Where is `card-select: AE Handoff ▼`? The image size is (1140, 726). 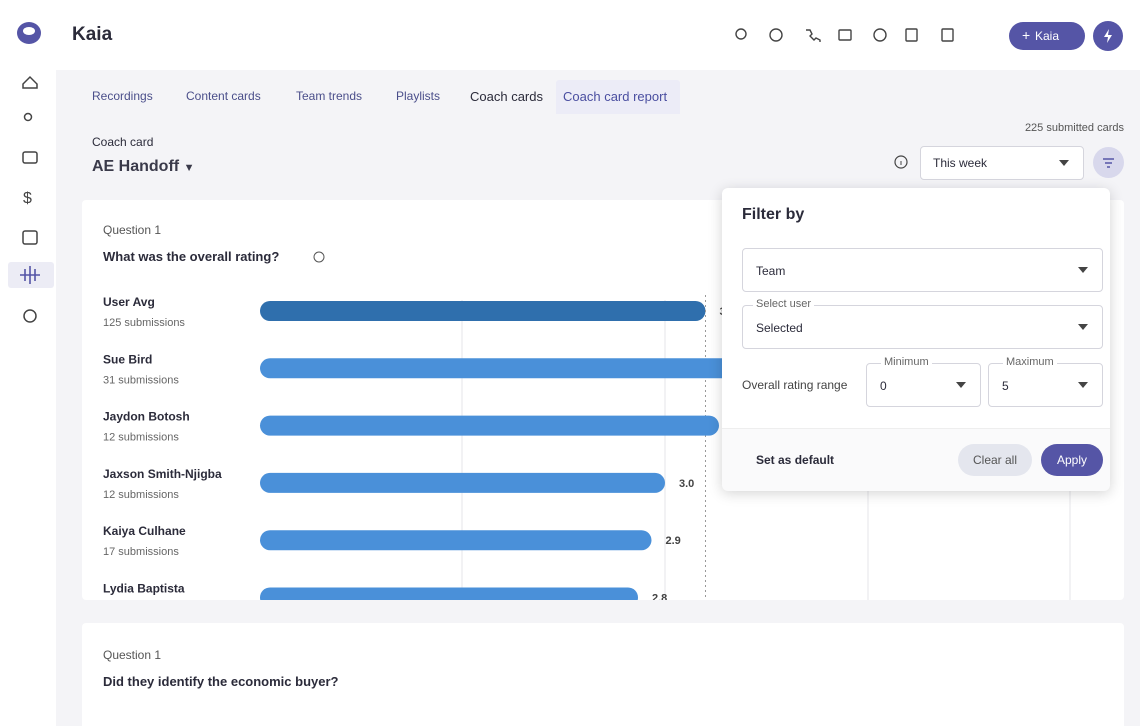
card-select: AE Handoff ▼ is located at coordinates (143, 166).